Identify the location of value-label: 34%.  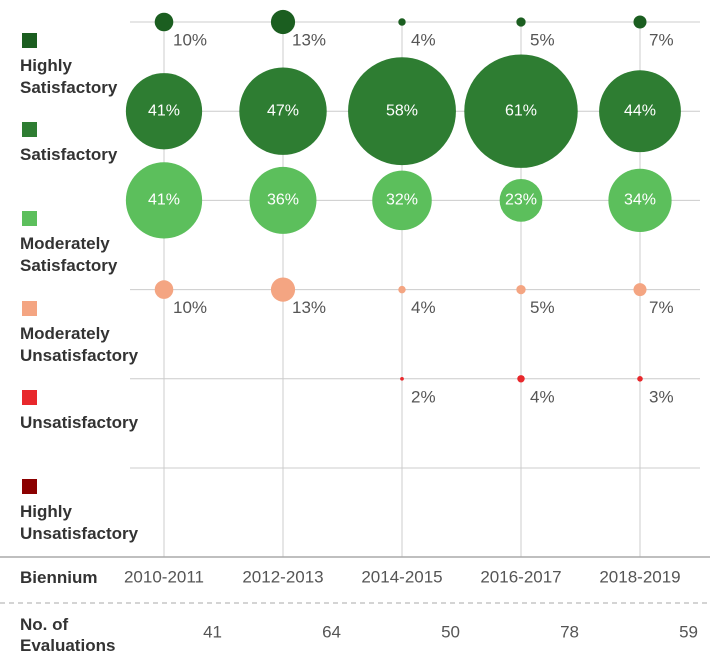
(640, 200).